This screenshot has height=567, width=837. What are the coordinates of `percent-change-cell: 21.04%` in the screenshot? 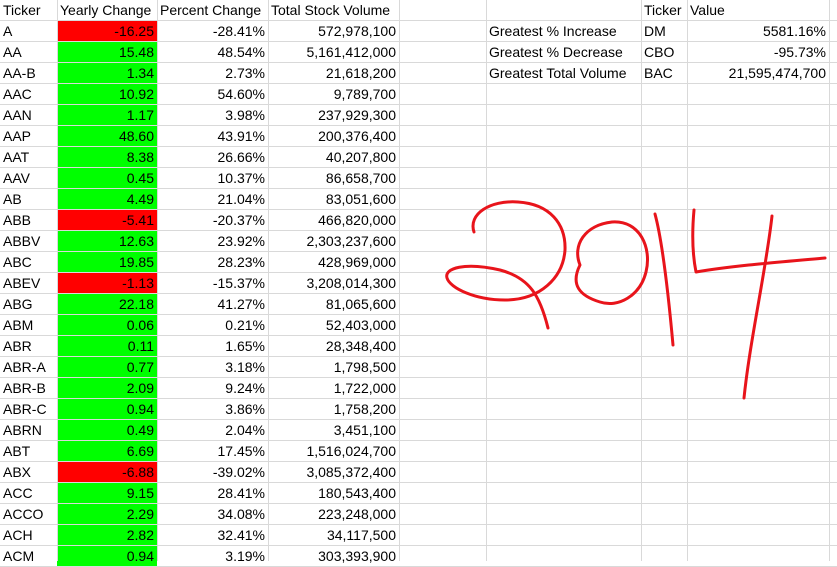 It's located at (241, 199).